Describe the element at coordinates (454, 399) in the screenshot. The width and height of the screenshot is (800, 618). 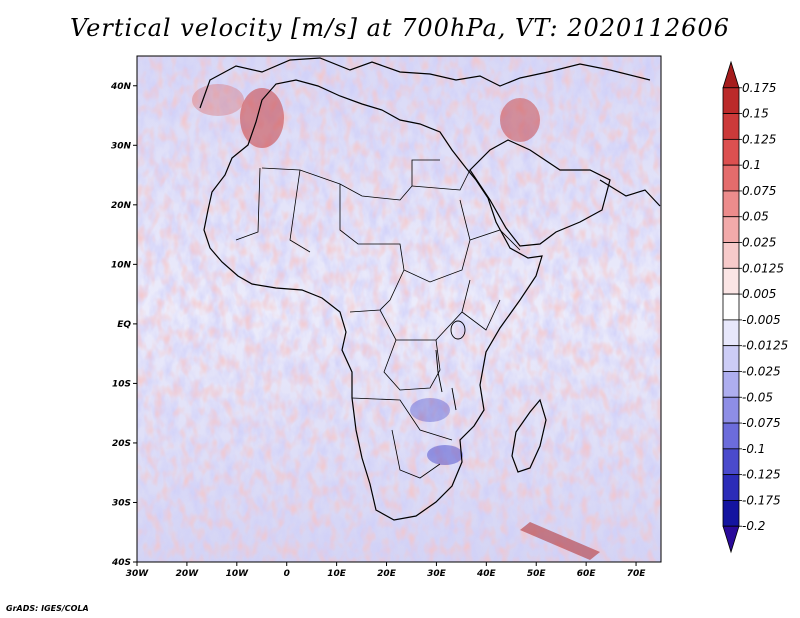
I see `lake-malawi` at that location.